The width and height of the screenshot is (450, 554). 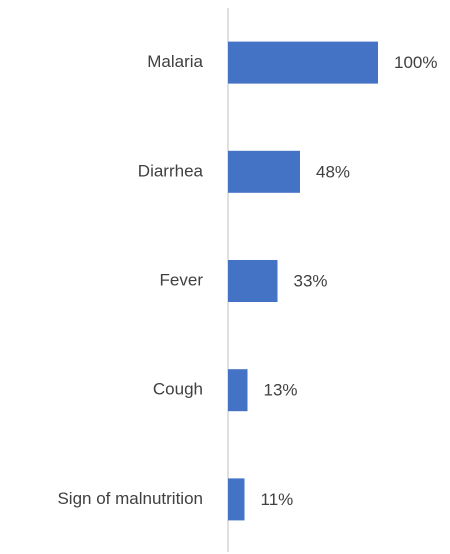 What do you see at coordinates (333, 171) in the screenshot?
I see `value-label: 48%` at bounding box center [333, 171].